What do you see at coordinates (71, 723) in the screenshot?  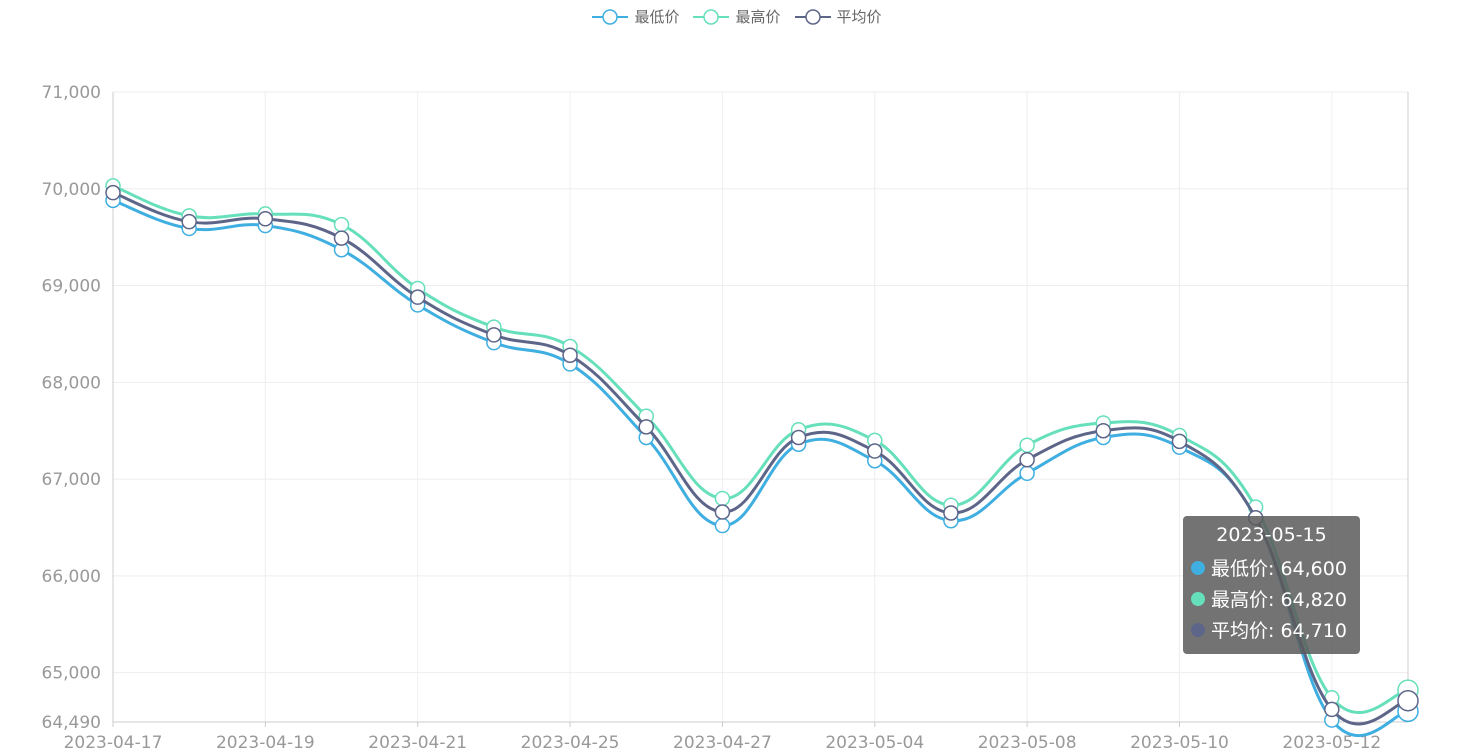 I see `y-tick-label: 64,490` at bounding box center [71, 723].